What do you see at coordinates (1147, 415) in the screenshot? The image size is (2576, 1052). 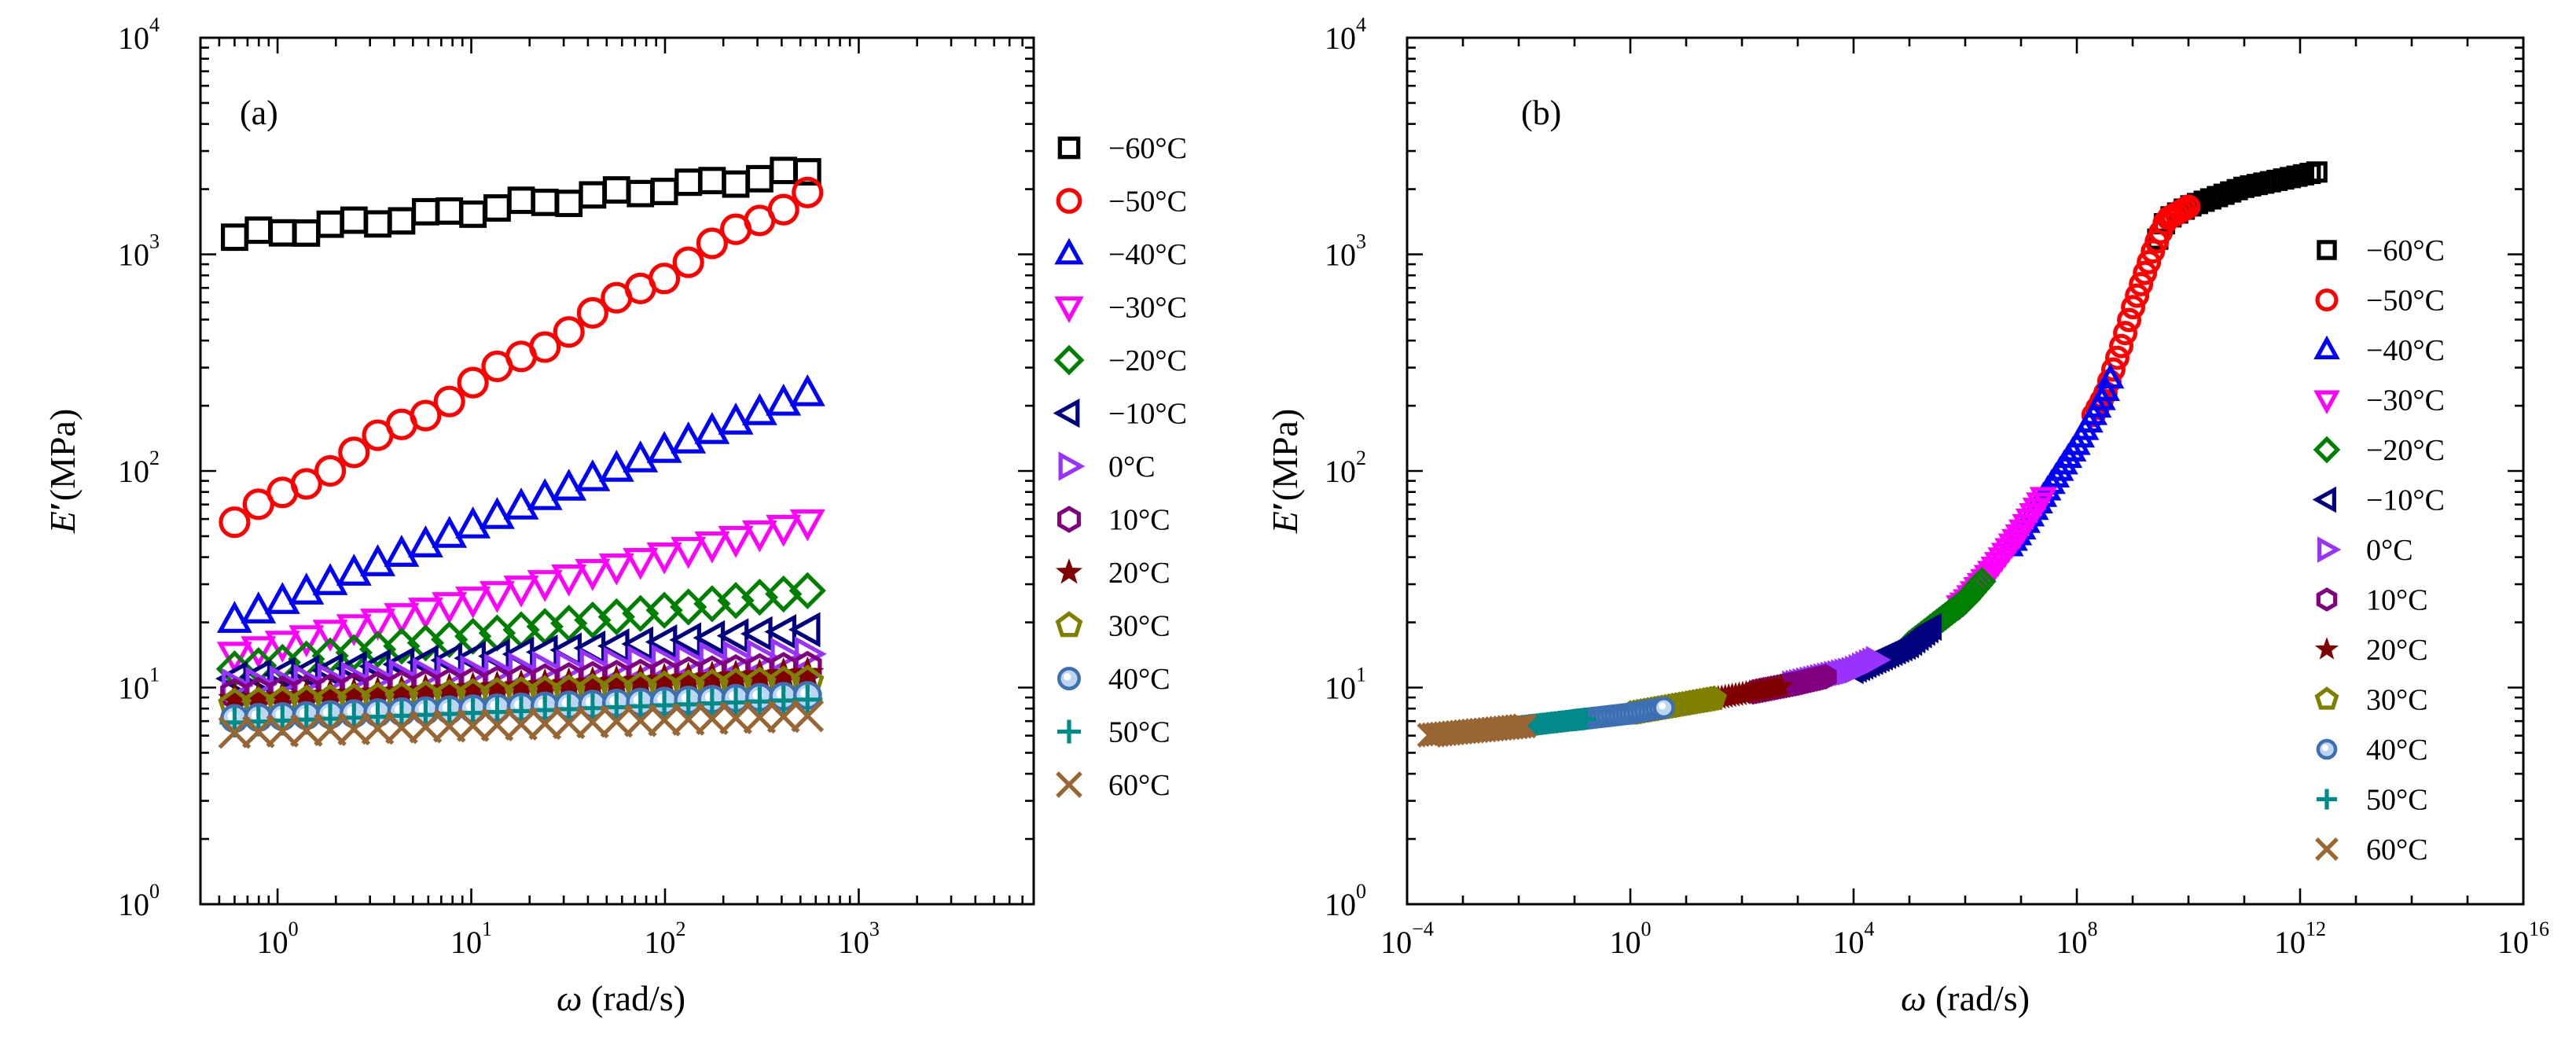 I see `legend-label: −10°C` at bounding box center [1147, 415].